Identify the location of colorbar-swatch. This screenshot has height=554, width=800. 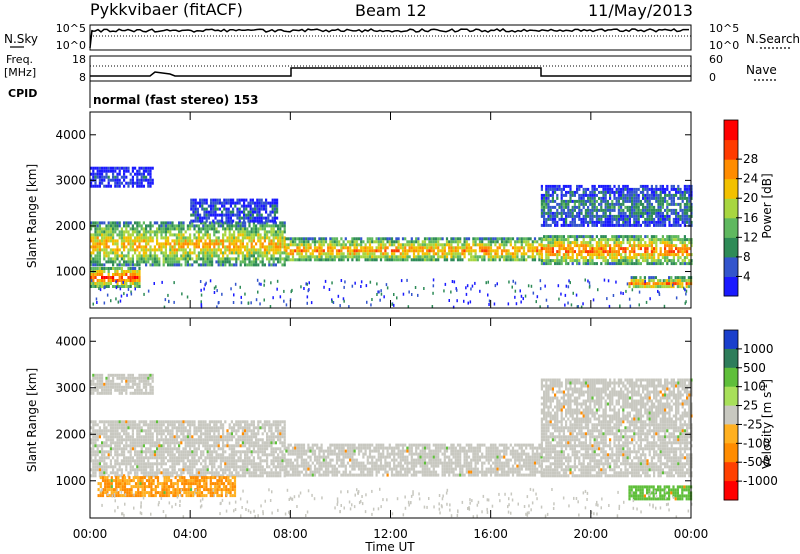
(731, 247).